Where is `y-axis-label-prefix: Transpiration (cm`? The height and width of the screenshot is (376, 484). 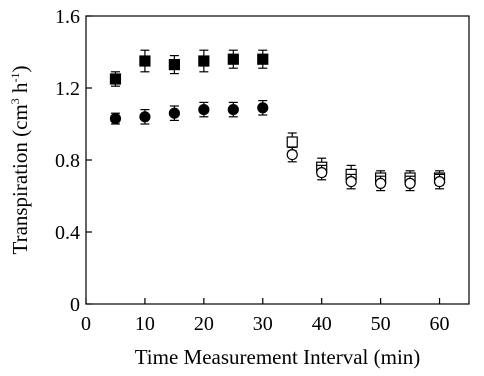 y-axis-label-prefix: Transpiration (cm is located at coordinates (20, 179).